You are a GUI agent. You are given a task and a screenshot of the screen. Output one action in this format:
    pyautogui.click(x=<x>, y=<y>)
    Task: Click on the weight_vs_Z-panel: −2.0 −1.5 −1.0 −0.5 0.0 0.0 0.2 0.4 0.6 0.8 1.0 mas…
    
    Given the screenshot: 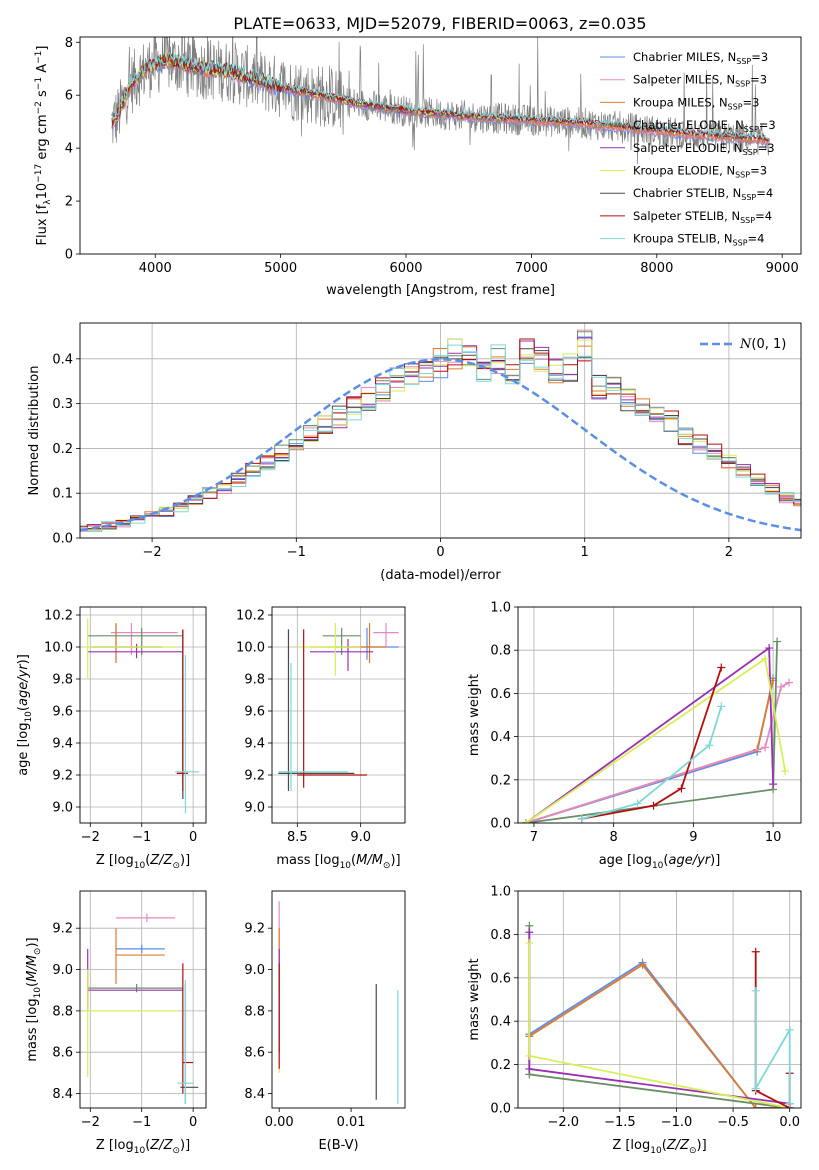 What is the action you would take?
    pyautogui.click(x=634, y=1020)
    